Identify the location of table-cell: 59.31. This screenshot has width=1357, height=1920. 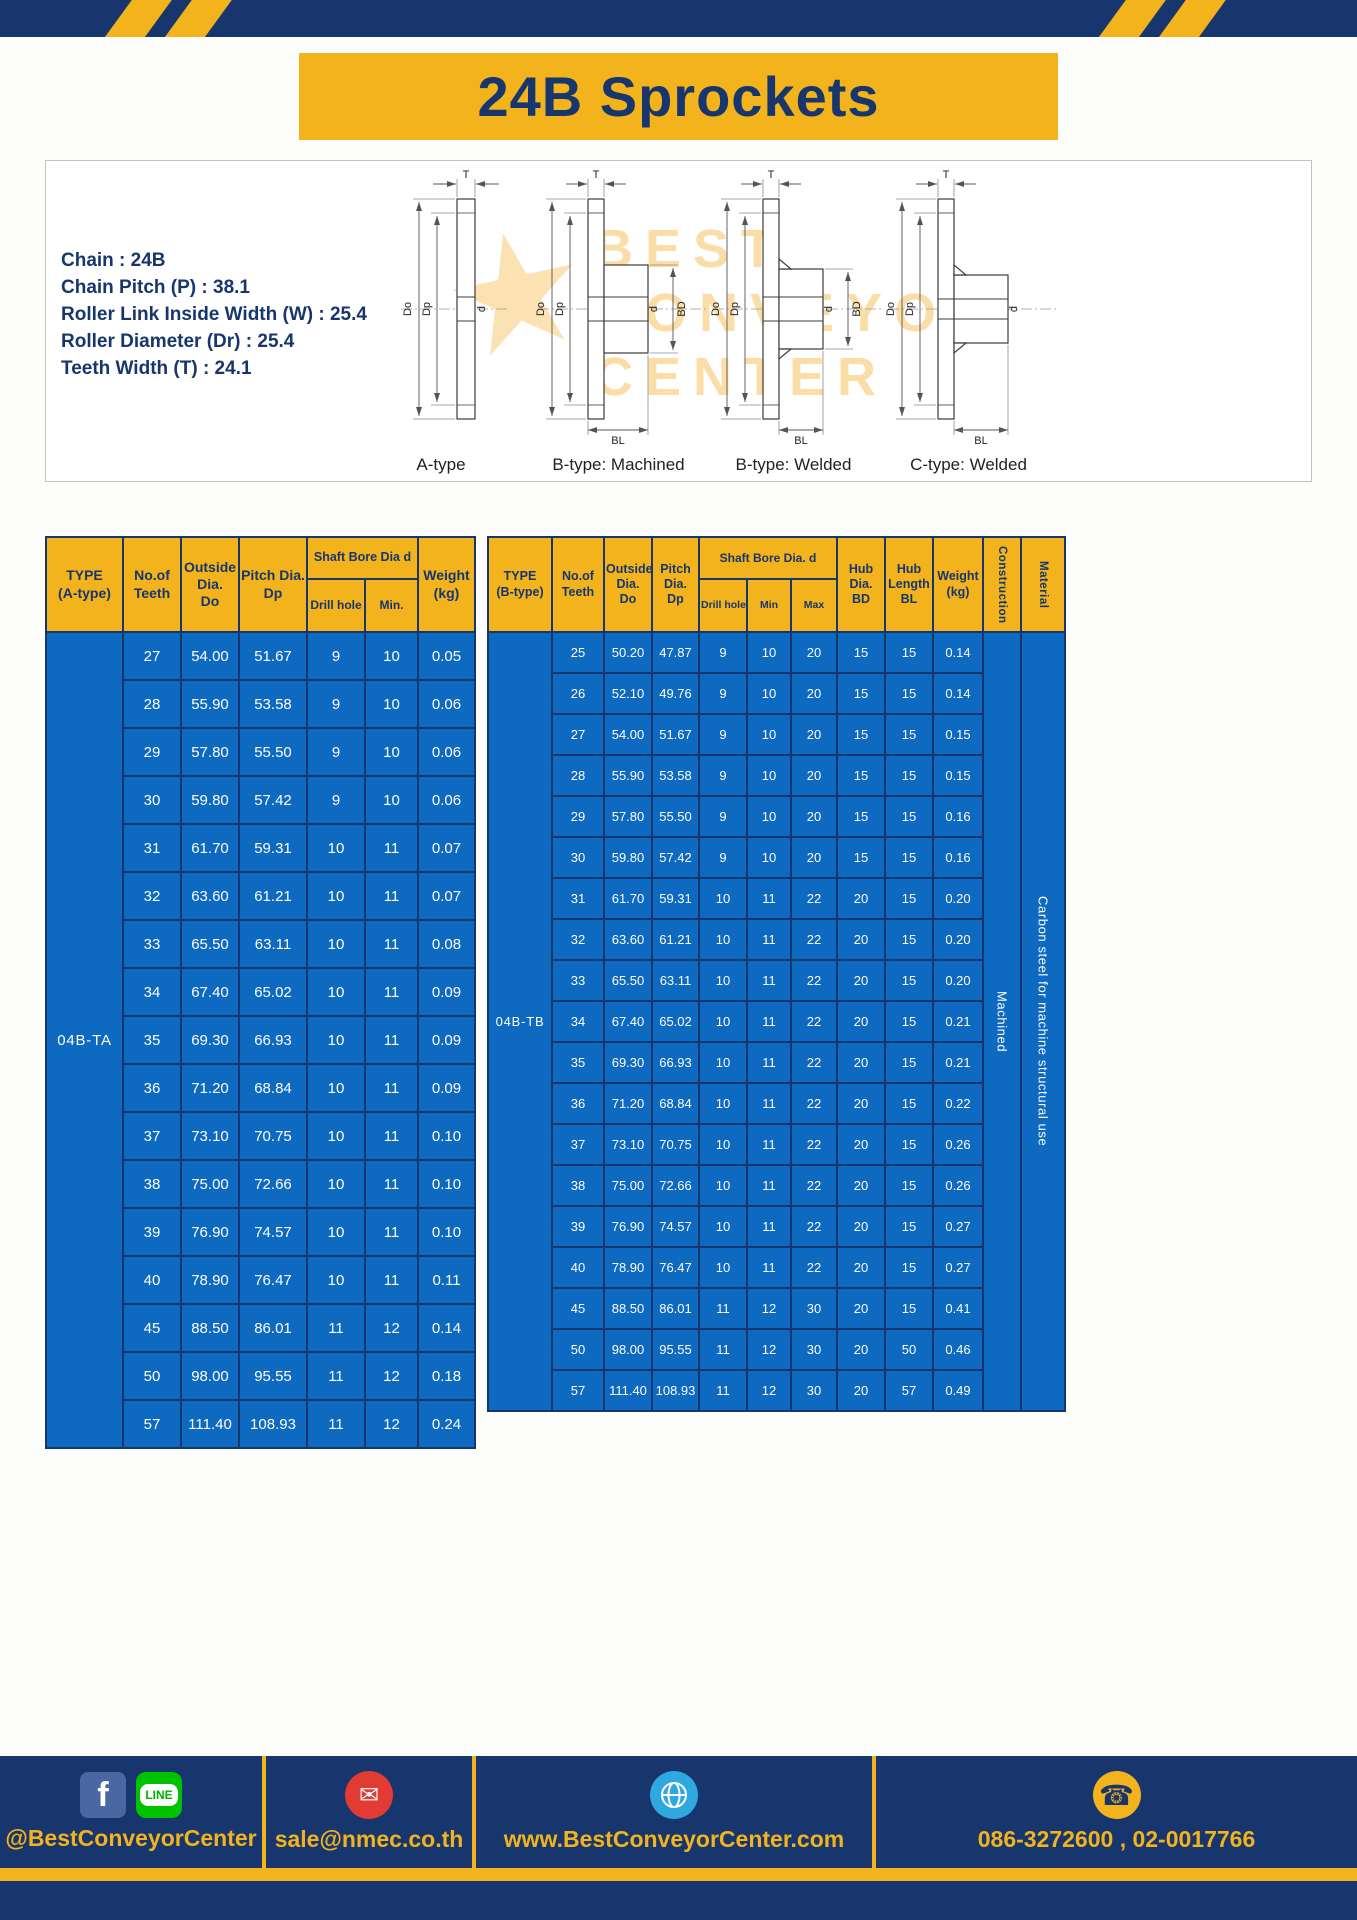
(273, 848).